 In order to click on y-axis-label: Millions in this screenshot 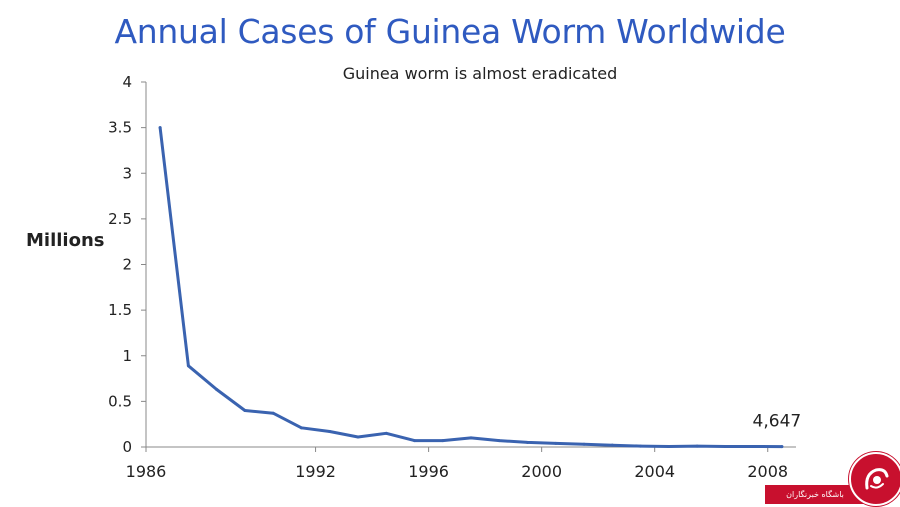, I will do `click(65, 240)`.